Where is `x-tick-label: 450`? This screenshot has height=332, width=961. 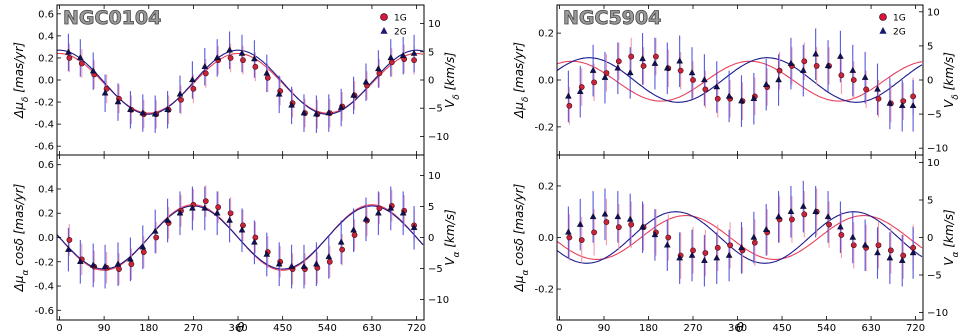 x-tick-label: 450 is located at coordinates (781, 327).